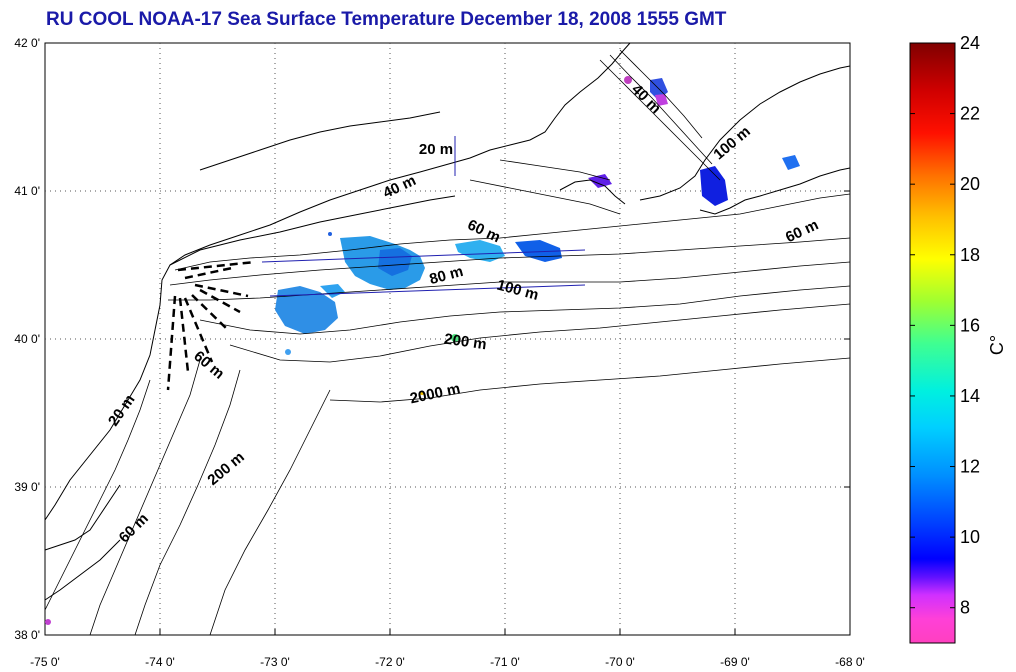 This screenshot has width=1016, height=672. I want to click on colorbar-tick-label: 16, so click(970, 325).